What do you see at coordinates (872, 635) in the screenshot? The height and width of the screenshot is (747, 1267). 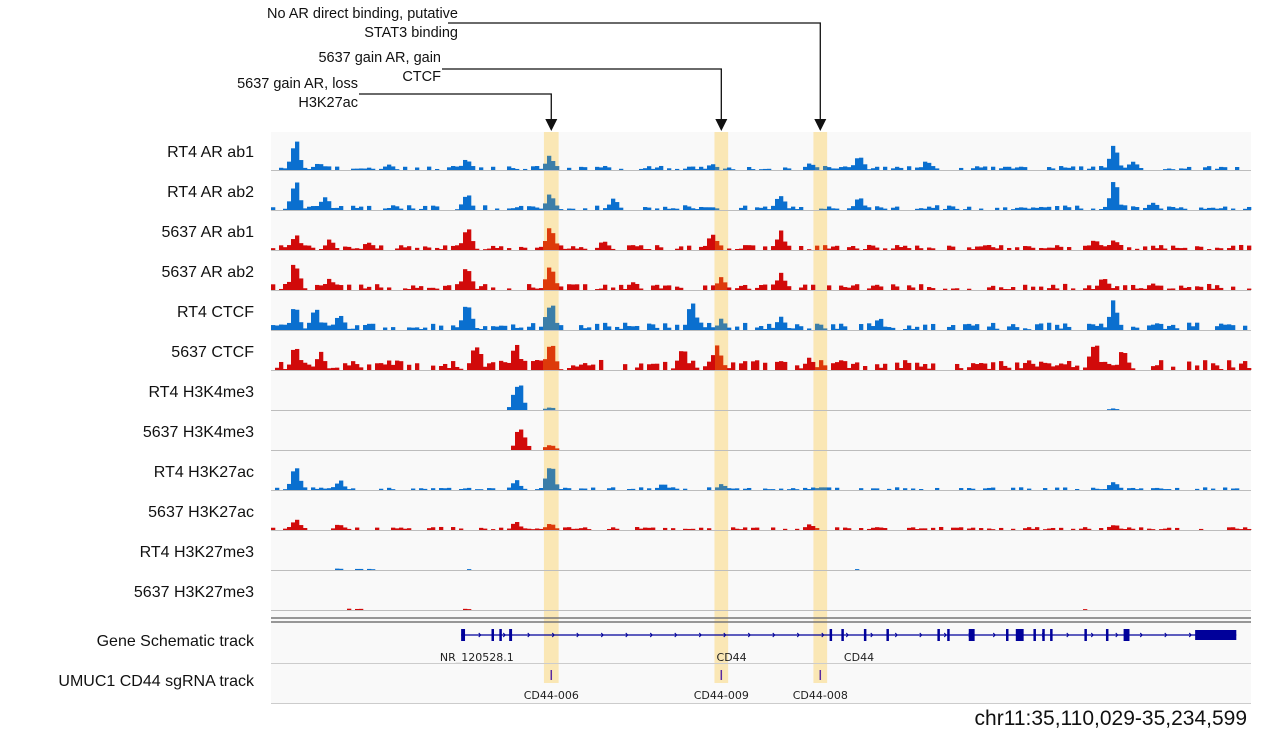 I see `strand-arrow` at bounding box center [872, 635].